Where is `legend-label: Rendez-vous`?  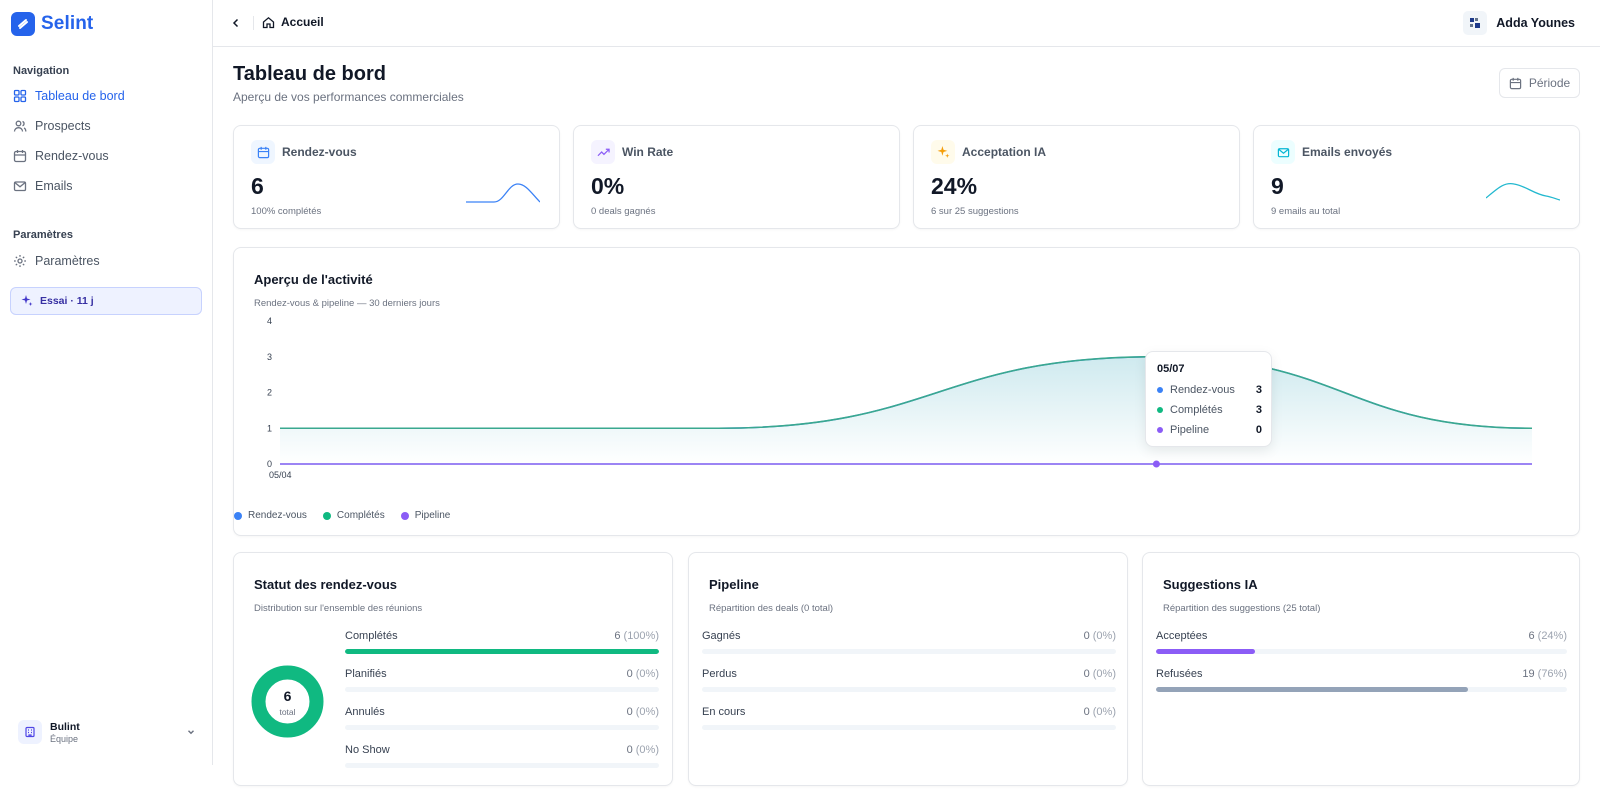
legend-label: Rendez-vous is located at coordinates (277, 515).